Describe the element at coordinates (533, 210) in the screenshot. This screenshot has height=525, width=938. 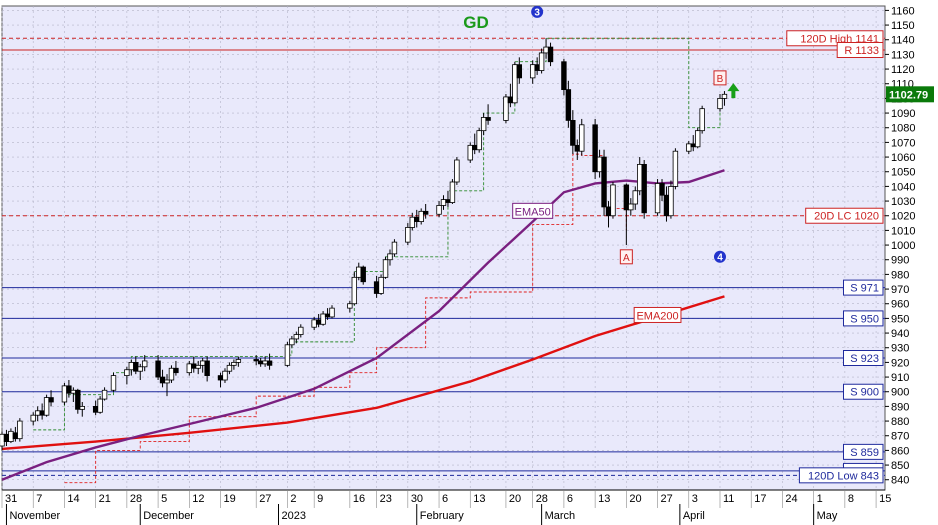
I see `ema50-label-box` at that location.